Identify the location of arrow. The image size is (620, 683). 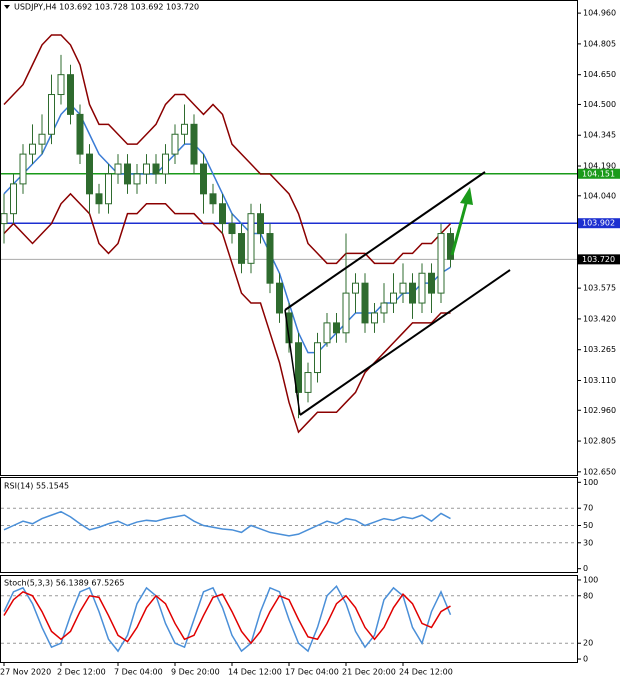
(459, 227).